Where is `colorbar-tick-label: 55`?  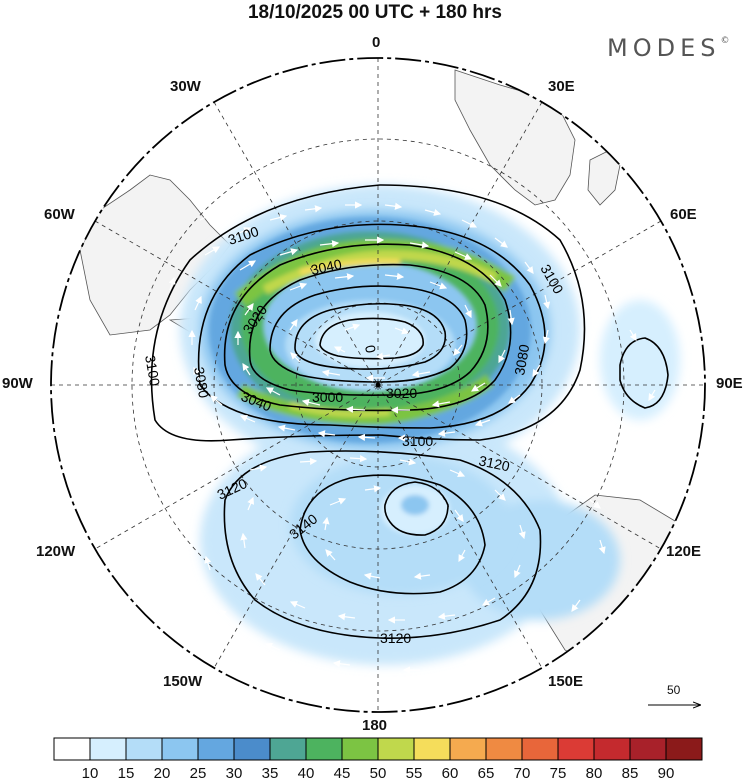 colorbar-tick-label: 55 is located at coordinates (414, 773).